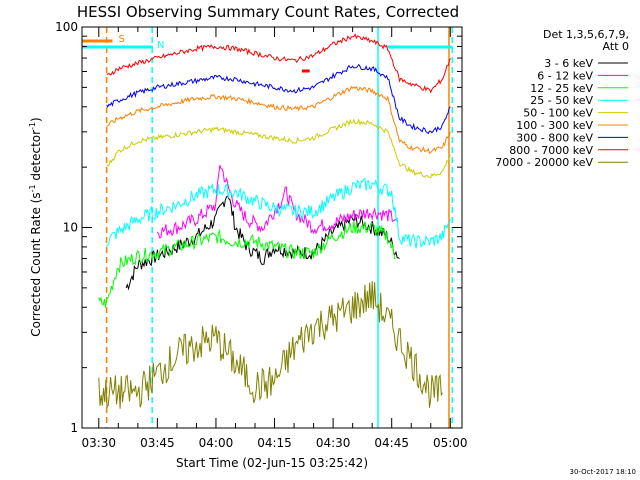 This screenshot has width=640, height=480. What do you see at coordinates (66, 27) in the screenshot?
I see `y-tick-label: 100` at bounding box center [66, 27].